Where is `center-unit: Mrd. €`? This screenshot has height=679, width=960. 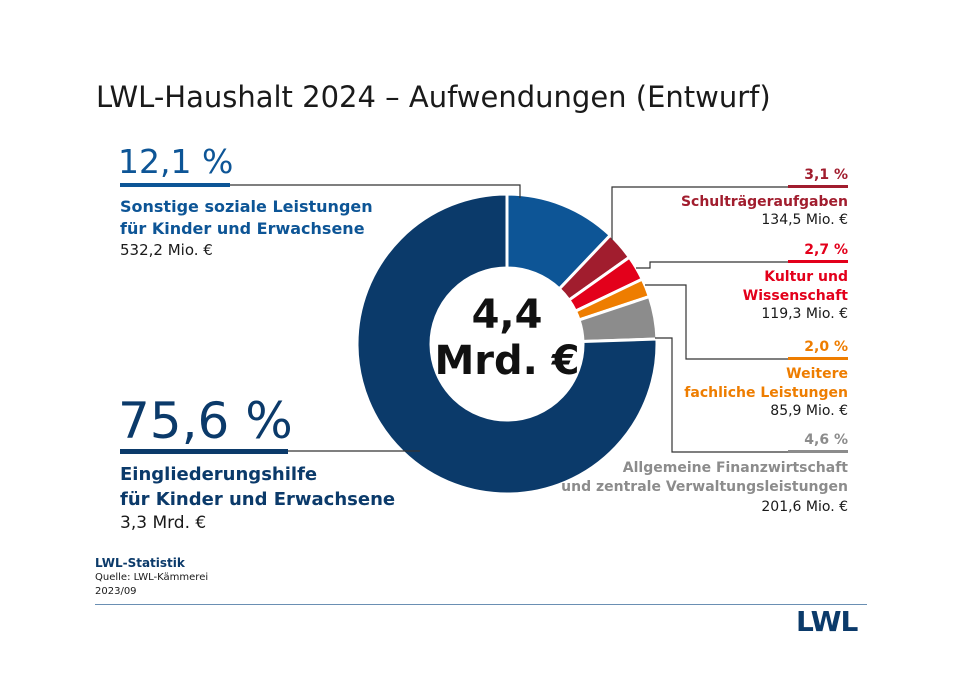 center-unit: Mrd. € is located at coordinates (507, 361).